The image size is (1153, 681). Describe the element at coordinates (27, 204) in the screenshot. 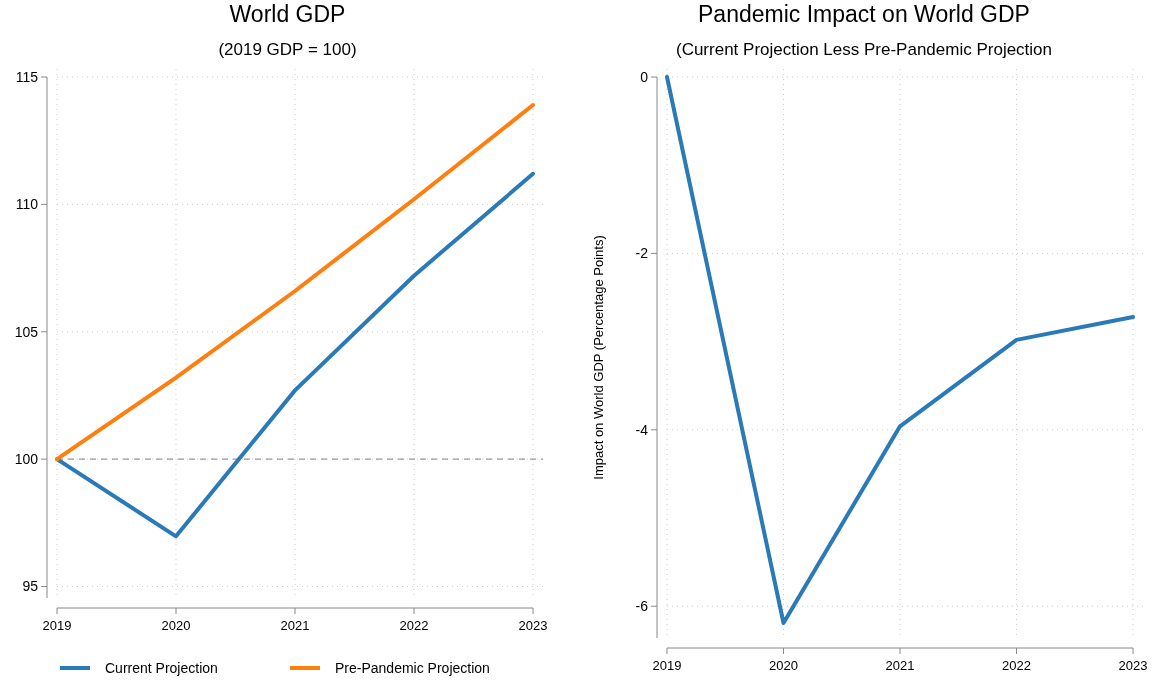

I see `y-tick-label: 110` at that location.